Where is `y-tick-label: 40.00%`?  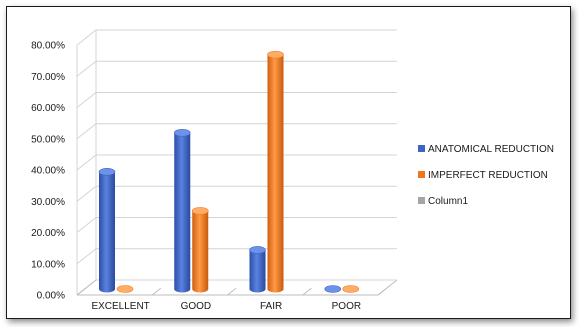 y-tick-label: 40.00% is located at coordinates (48, 171).